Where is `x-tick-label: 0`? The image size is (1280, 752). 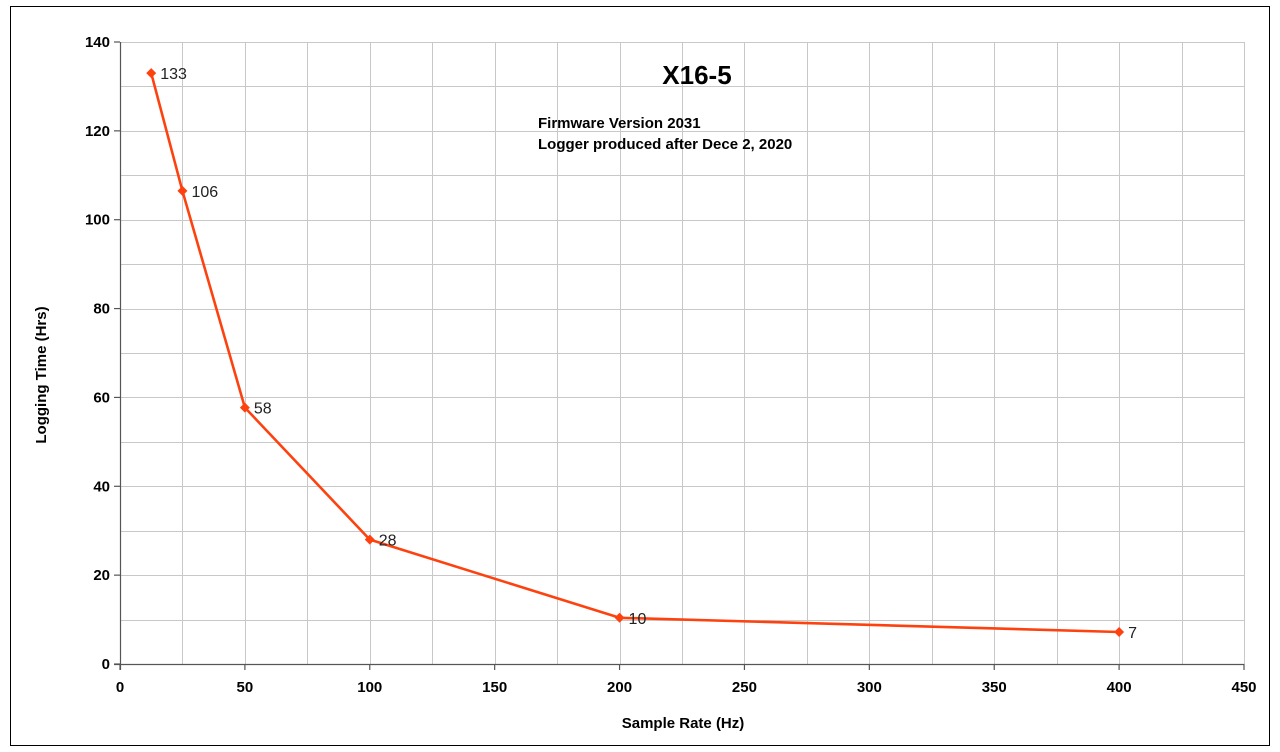 x-tick-label: 0 is located at coordinates (120, 687).